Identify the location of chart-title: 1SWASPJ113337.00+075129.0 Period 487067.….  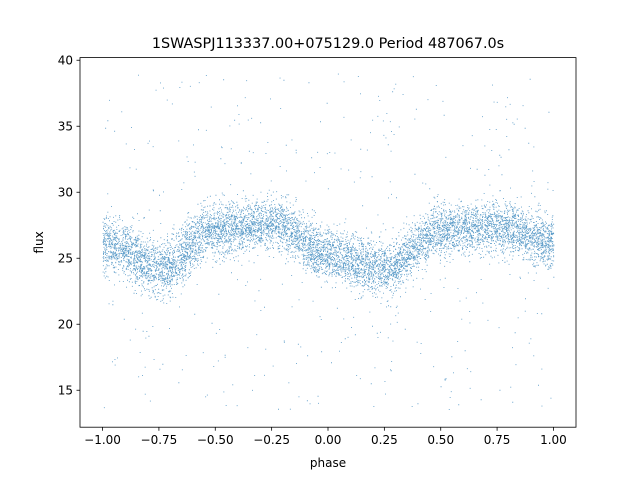
(328, 44).